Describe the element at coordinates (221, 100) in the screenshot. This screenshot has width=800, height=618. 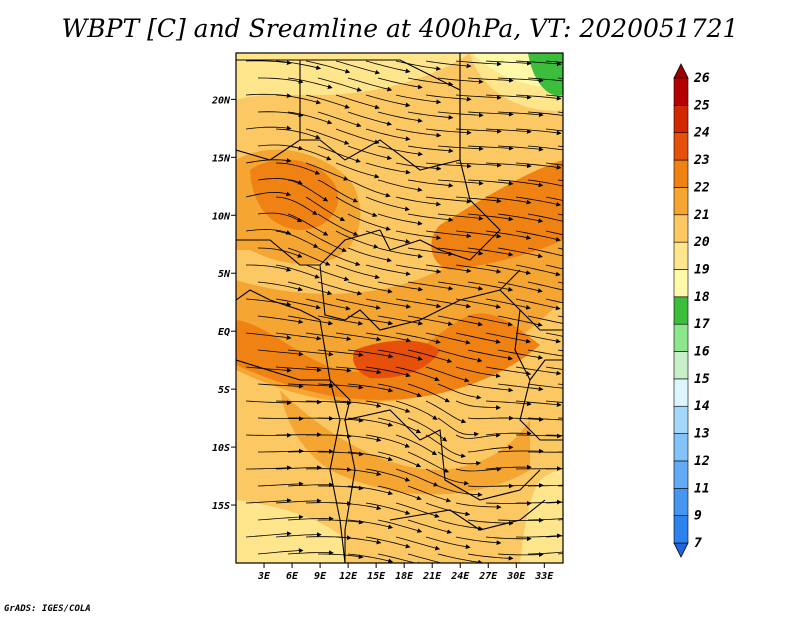
I see `lat-tick-label: 20N` at that location.